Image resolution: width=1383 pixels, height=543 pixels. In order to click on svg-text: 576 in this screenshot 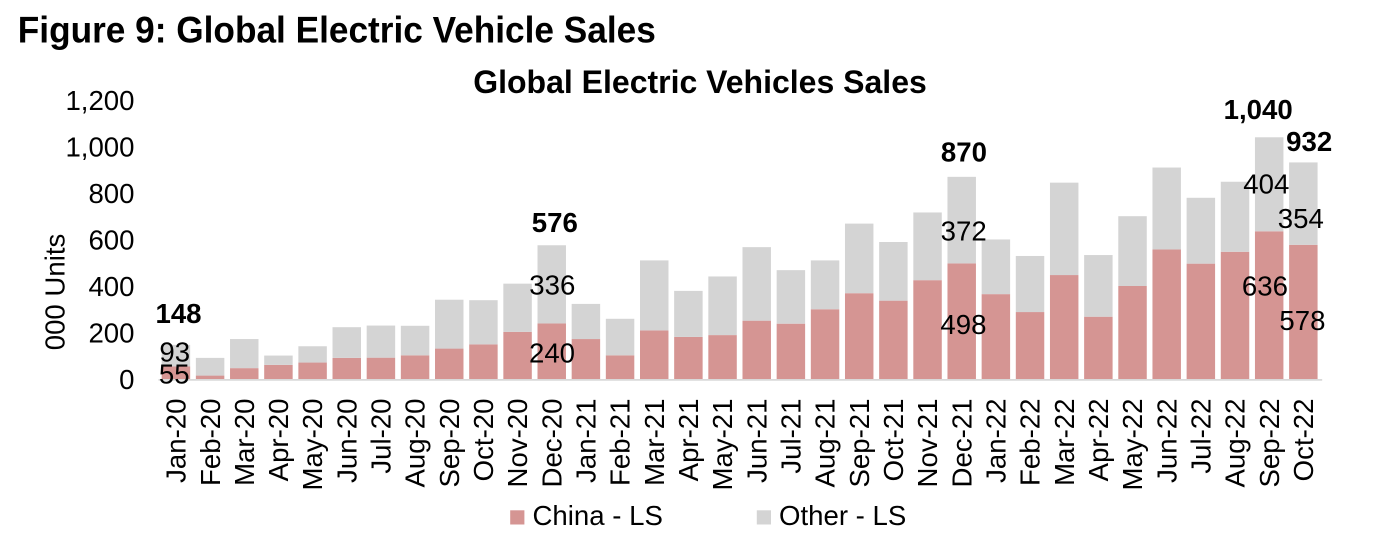, I will do `click(555, 222)`.